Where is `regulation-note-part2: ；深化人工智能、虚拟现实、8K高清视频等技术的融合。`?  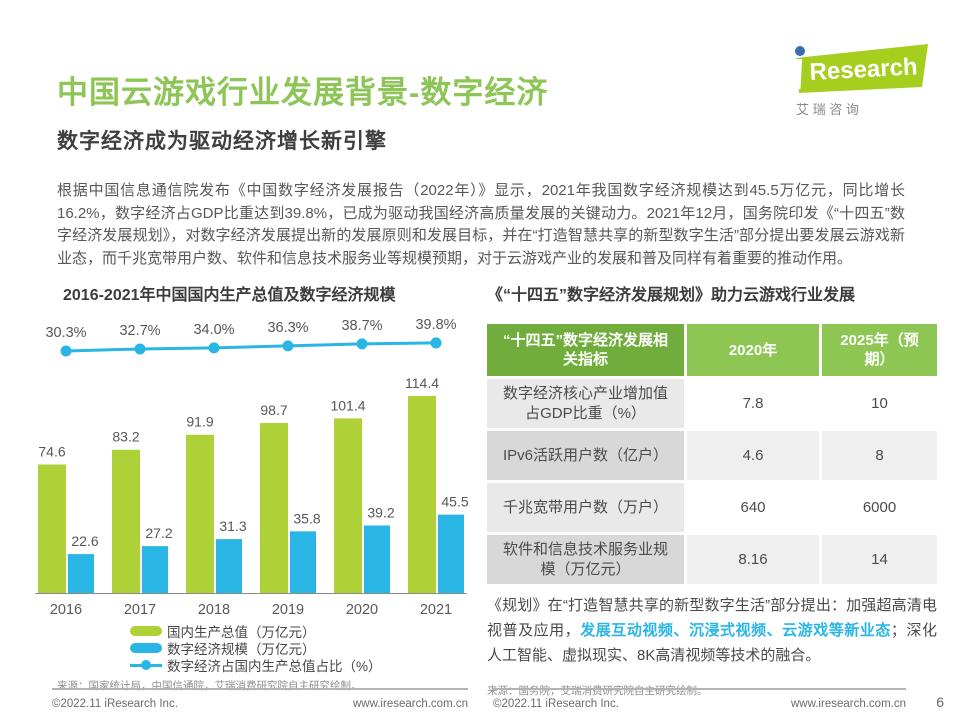
regulation-note-part2: ；深化人工智能、虚拟现实、8K高清视频等技术的融合。 is located at coordinates (712, 643).